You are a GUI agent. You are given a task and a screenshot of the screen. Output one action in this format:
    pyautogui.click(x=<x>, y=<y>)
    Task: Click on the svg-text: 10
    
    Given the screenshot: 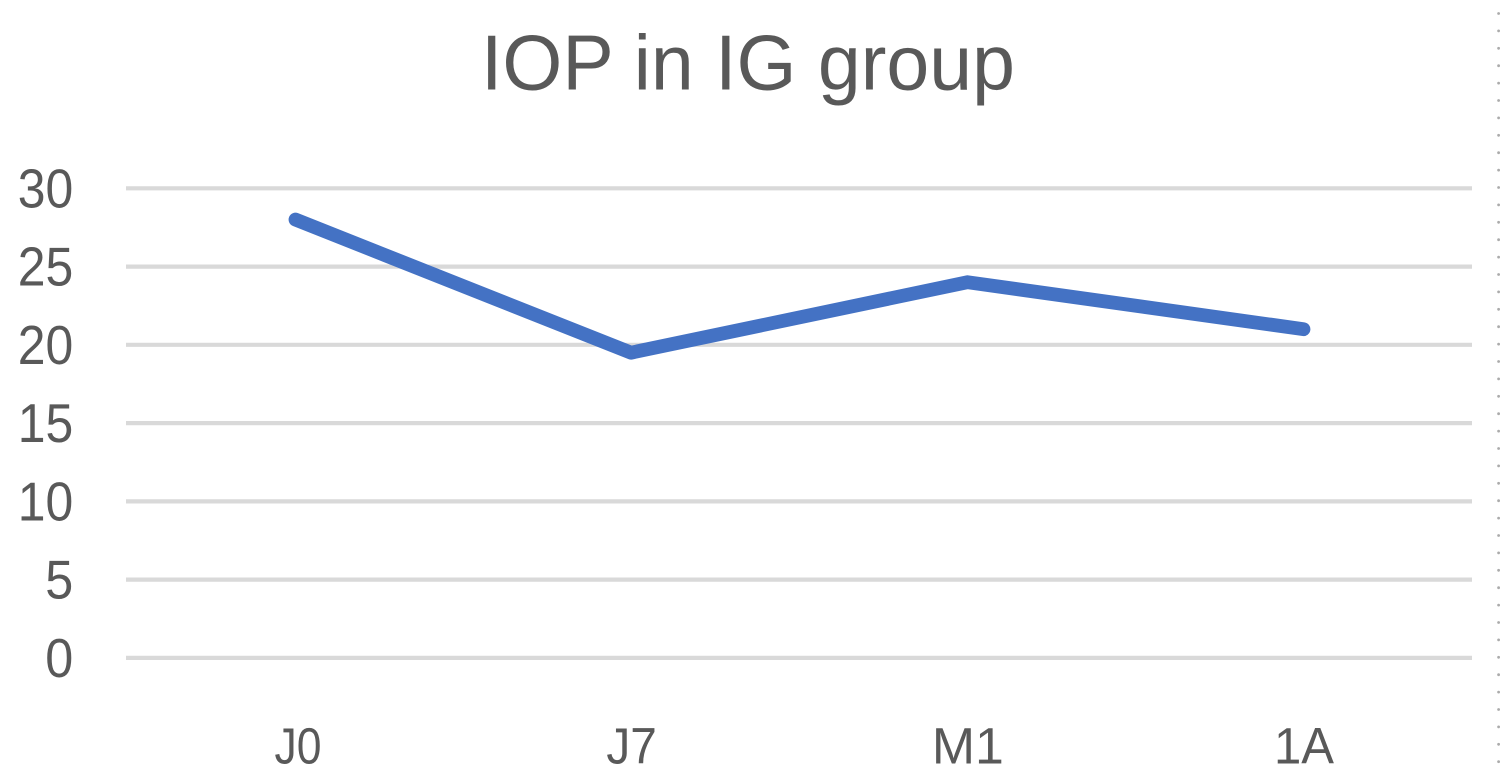 What is the action you would take?
    pyautogui.click(x=46, y=502)
    